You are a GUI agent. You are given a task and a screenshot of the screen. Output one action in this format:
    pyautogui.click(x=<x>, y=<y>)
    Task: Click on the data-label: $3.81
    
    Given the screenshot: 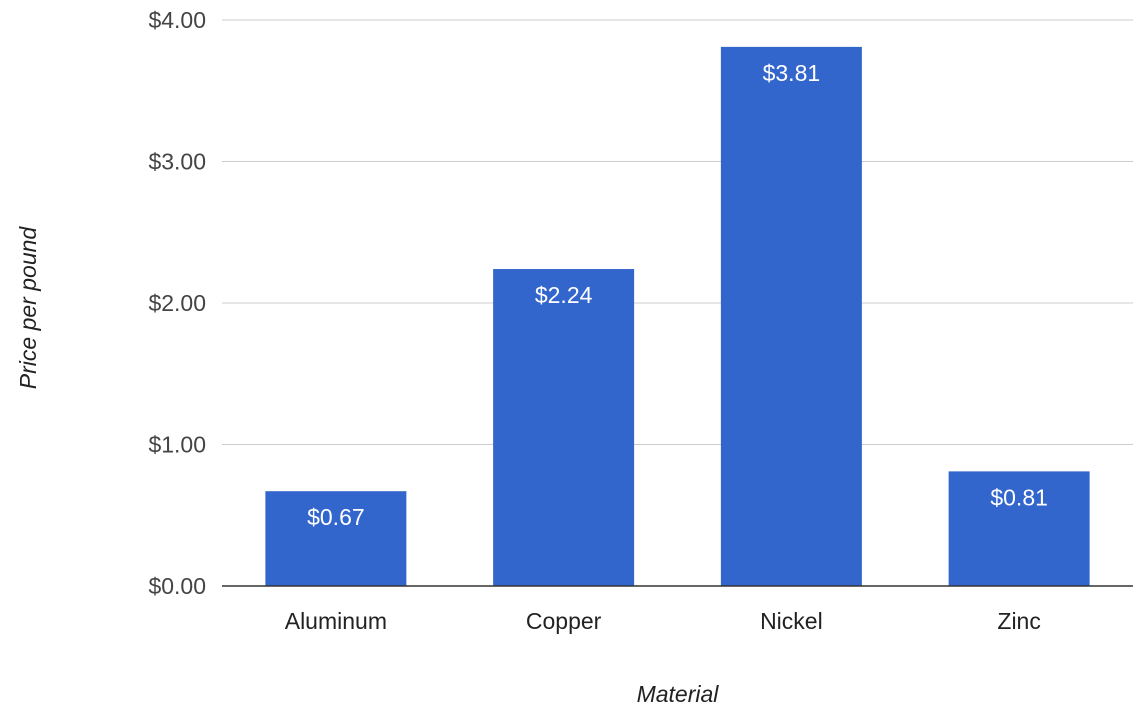 What is the action you would take?
    pyautogui.click(x=792, y=73)
    